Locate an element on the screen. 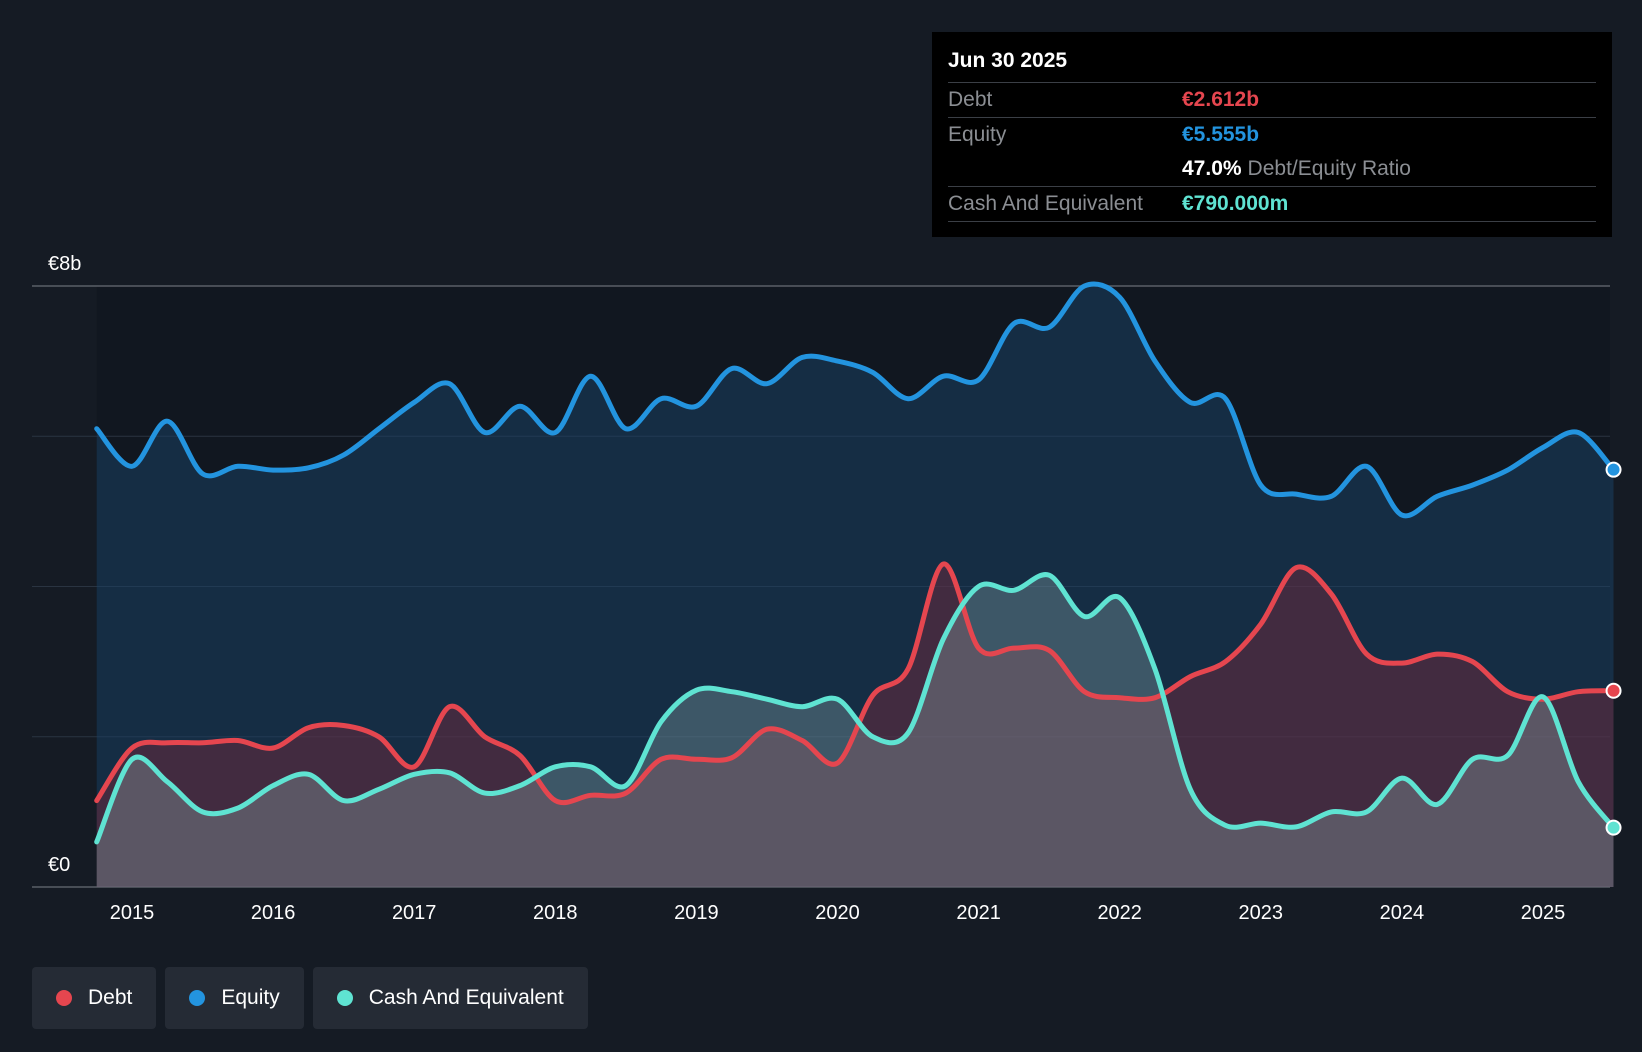 This screenshot has width=1642, height=1052. debt-end-marker is located at coordinates (1613, 690).